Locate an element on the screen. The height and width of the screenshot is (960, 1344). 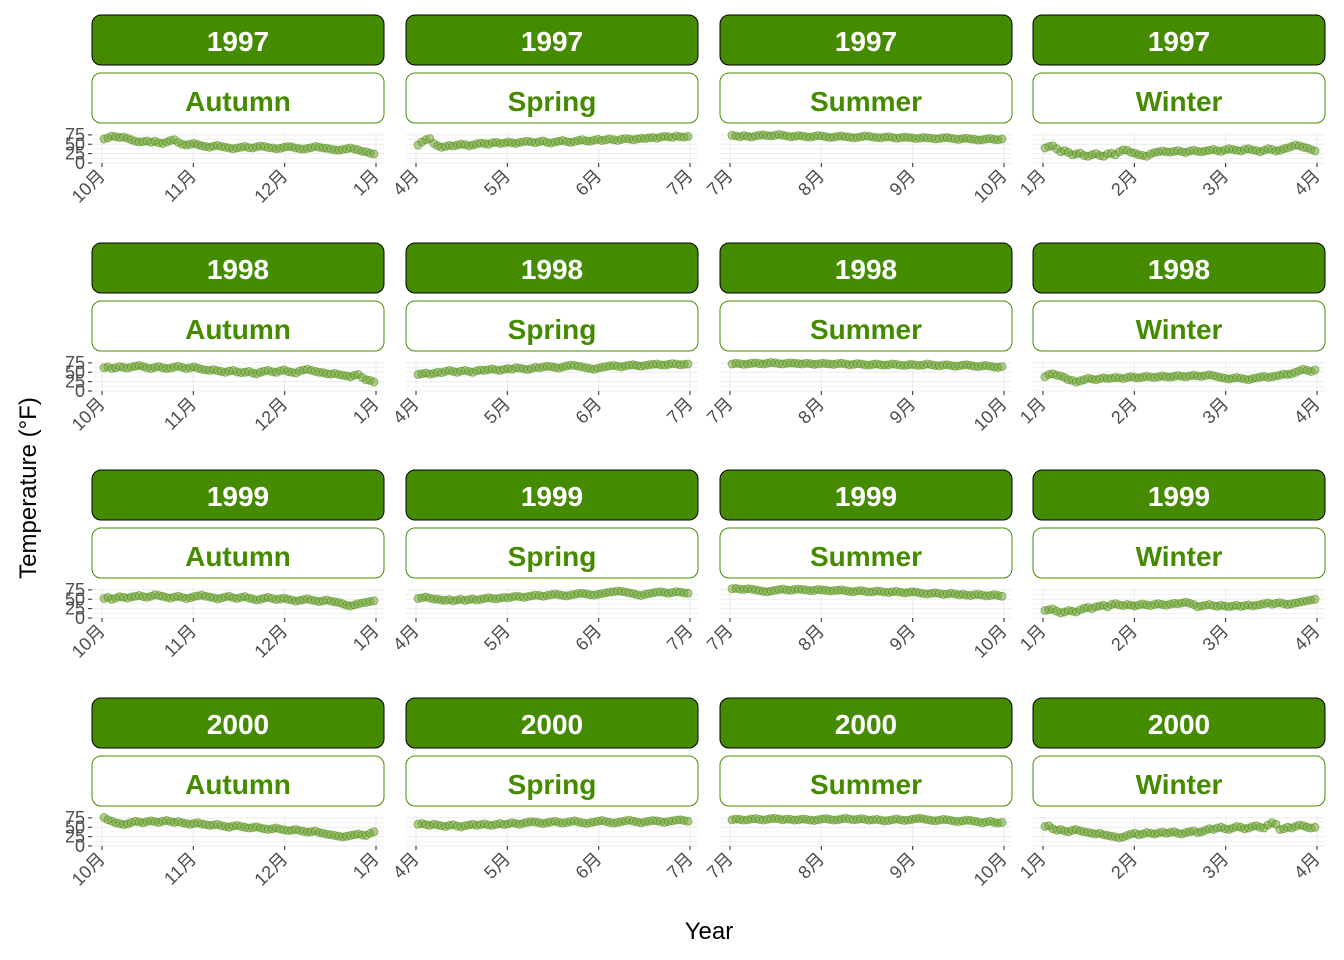
year-strip-label: 1999 is located at coordinates (552, 496).